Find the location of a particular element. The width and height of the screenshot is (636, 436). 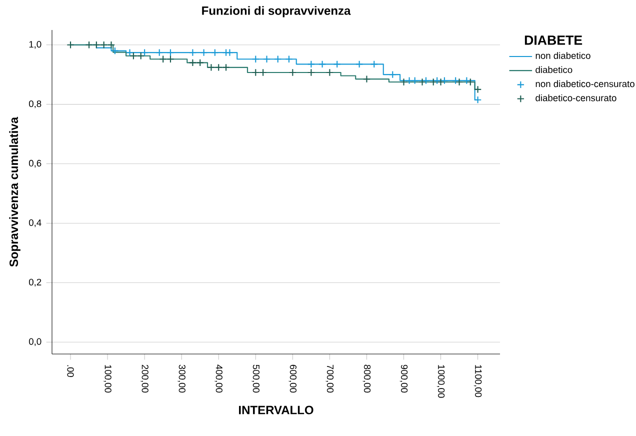

x-tick-label: 900,00 is located at coordinates (404, 378).